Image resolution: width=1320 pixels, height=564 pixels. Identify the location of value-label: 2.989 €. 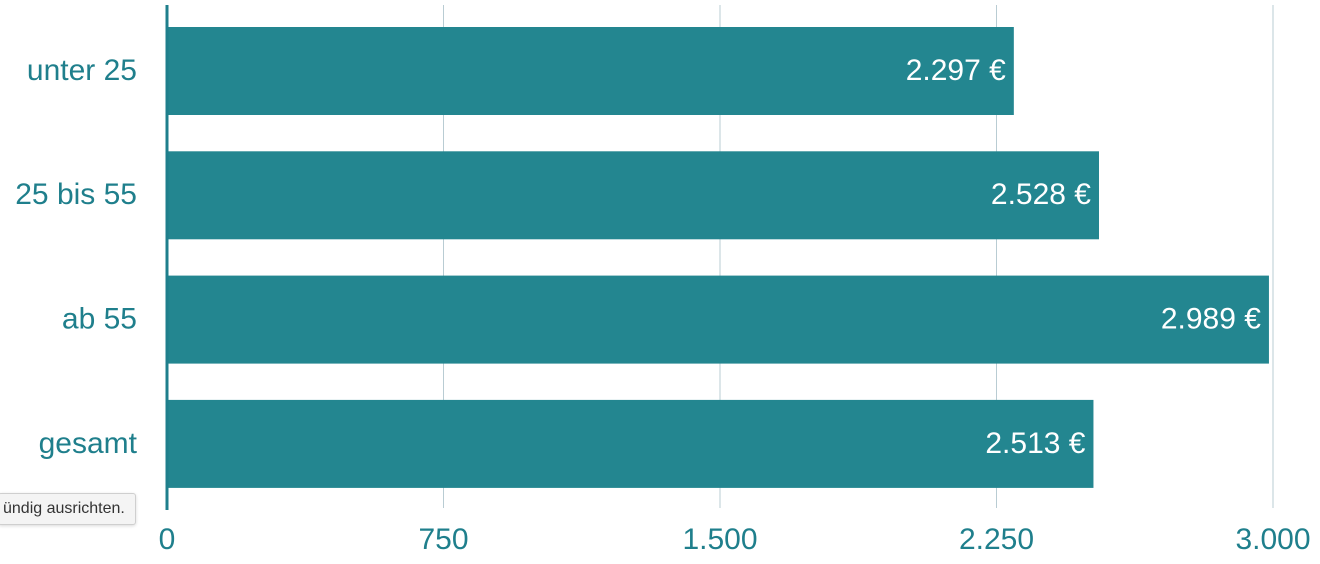
(1211, 319).